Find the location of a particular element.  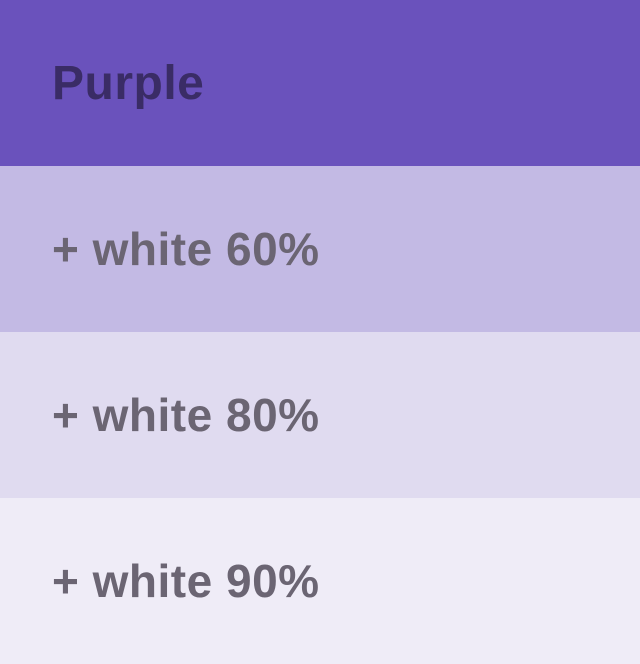

swatch-label-white-60: + white 60% is located at coordinates (186, 249).